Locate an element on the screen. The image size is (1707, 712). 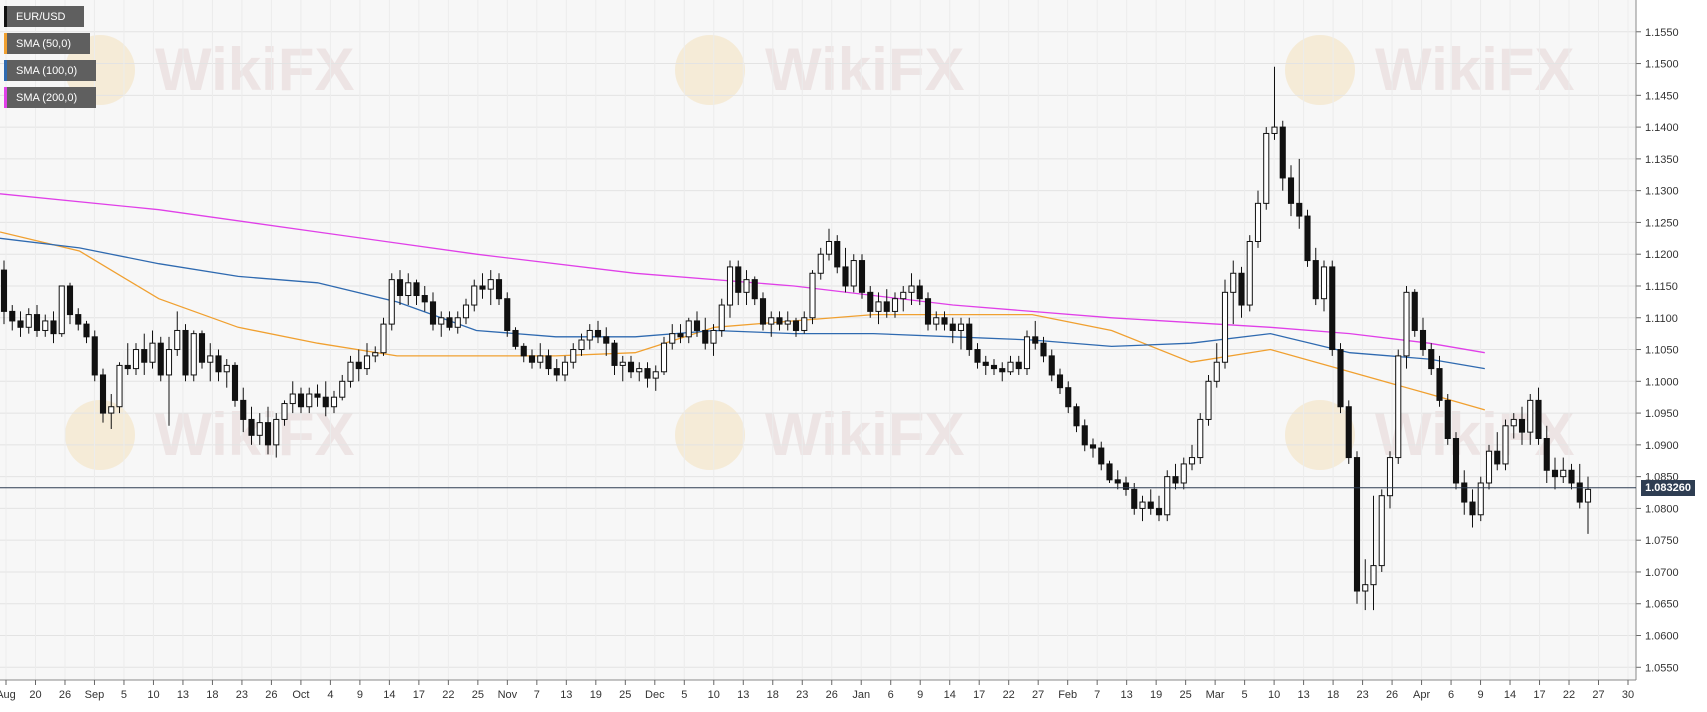
x-tick-label: 7 is located at coordinates (537, 695).